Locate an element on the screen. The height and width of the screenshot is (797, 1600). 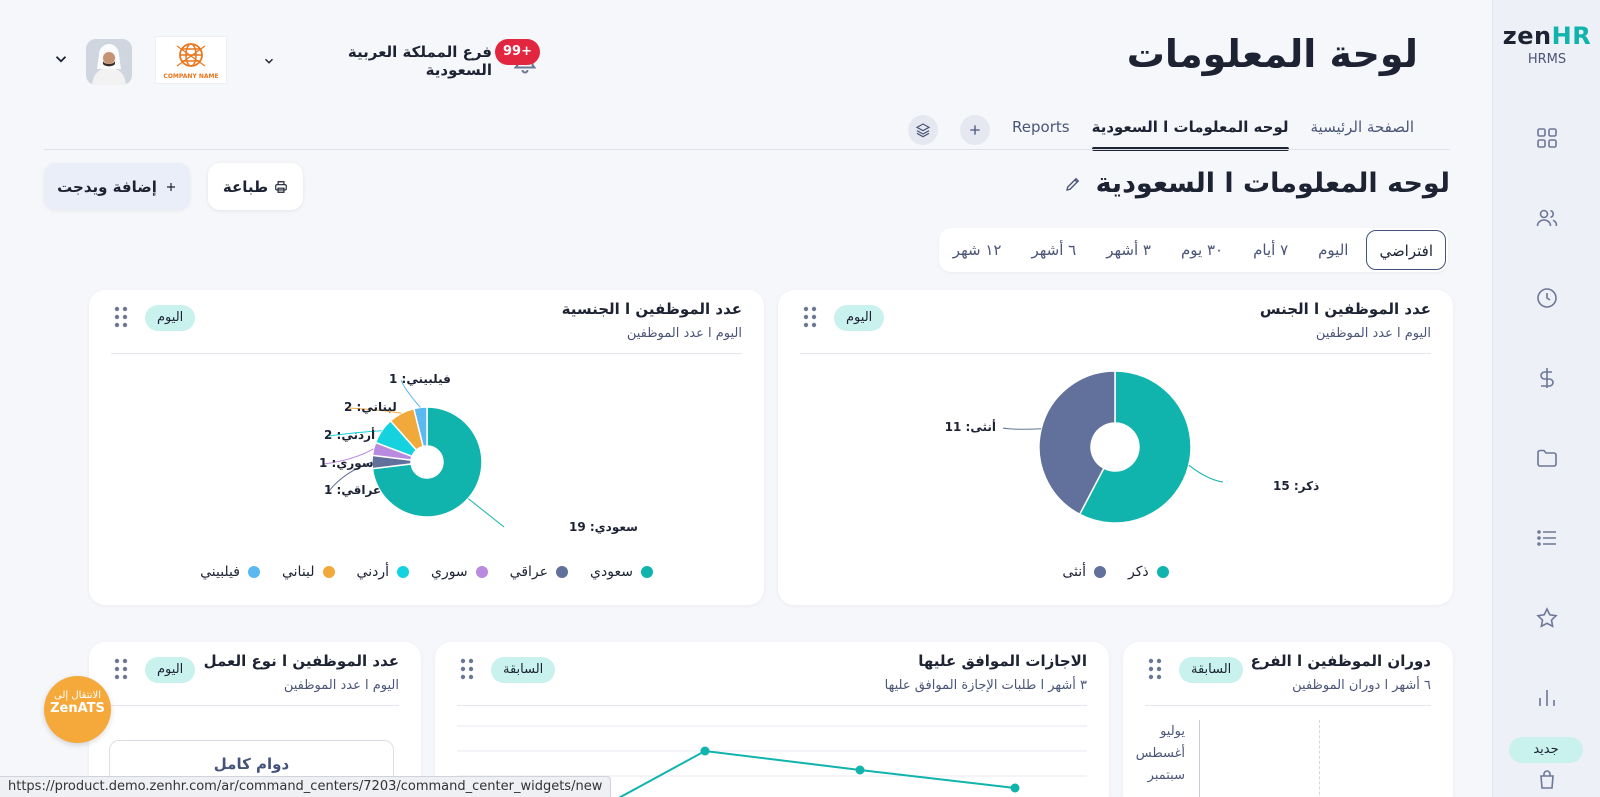
add-tab-button is located at coordinates (975, 130).